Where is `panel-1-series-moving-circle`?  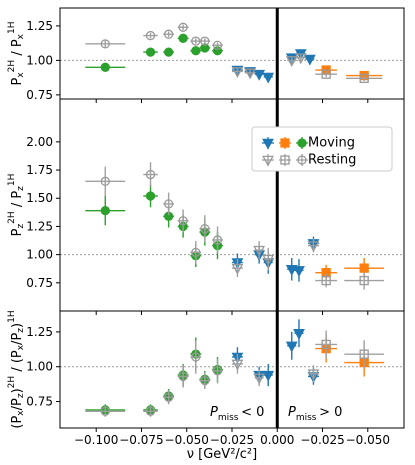 panel-1-series-moving-circle is located at coordinates (154, 52).